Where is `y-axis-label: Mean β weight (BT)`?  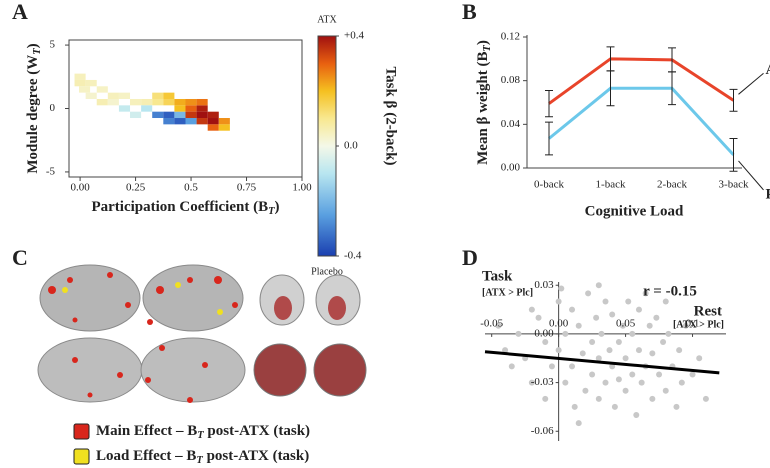 y-axis-label: Mean β weight (BT) is located at coordinates (484, 102).